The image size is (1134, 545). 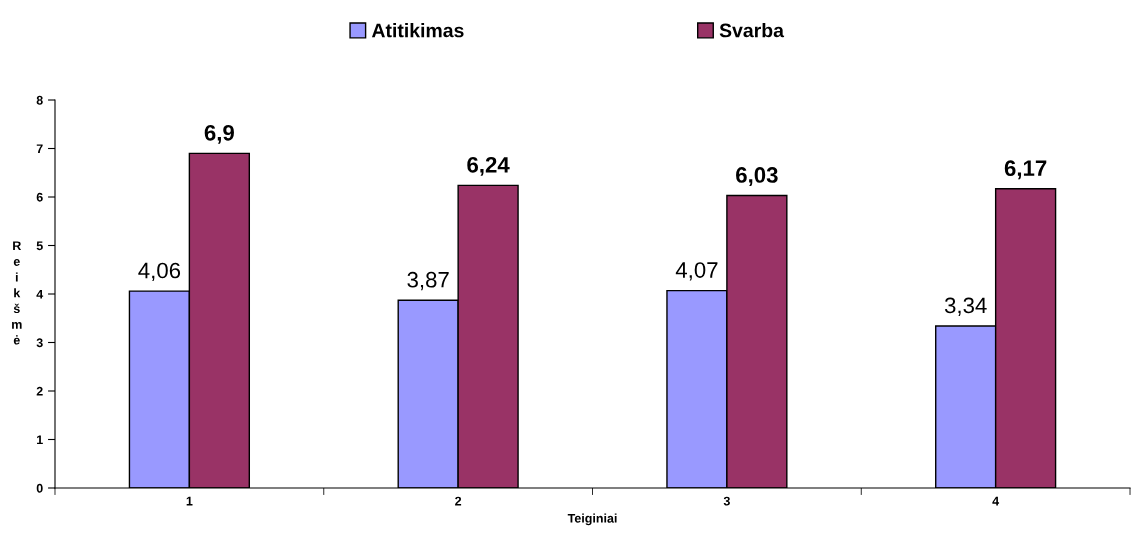 What do you see at coordinates (996, 501) in the screenshot?
I see `x-tick-label: 4` at bounding box center [996, 501].